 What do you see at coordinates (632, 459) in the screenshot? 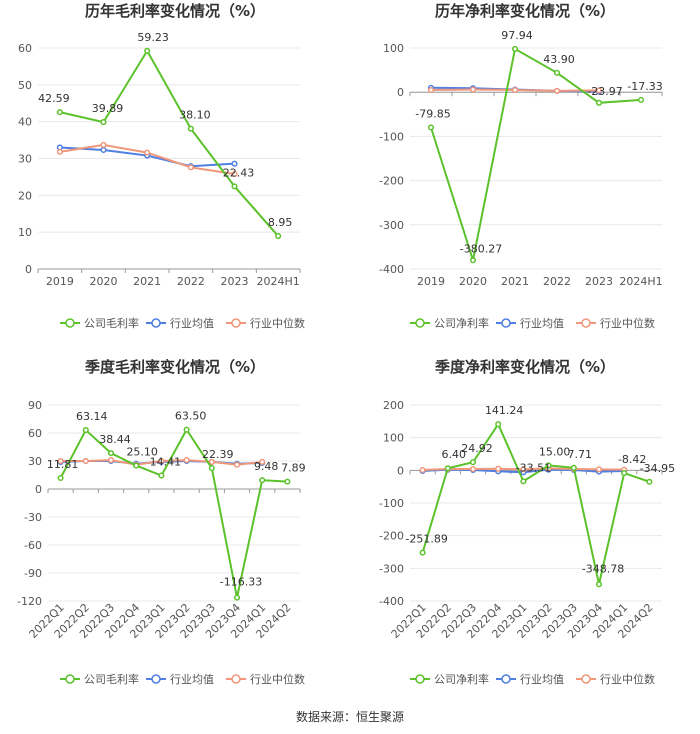
I see `data-label: -8.42` at bounding box center [632, 459].